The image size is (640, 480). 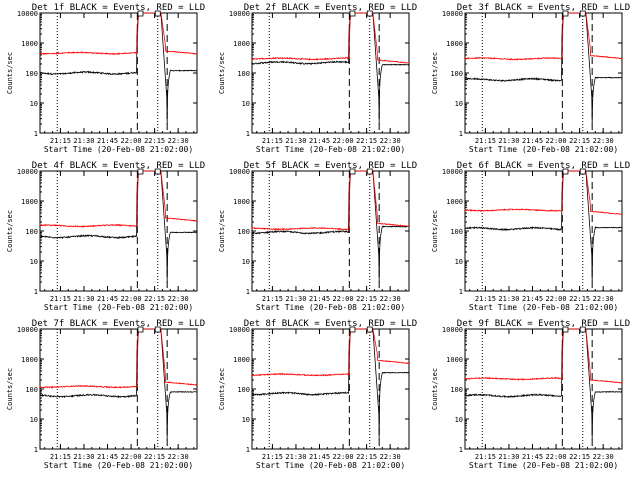 I want to click on panel-3-ytick-label-2: 100, so click(x=456, y=74).